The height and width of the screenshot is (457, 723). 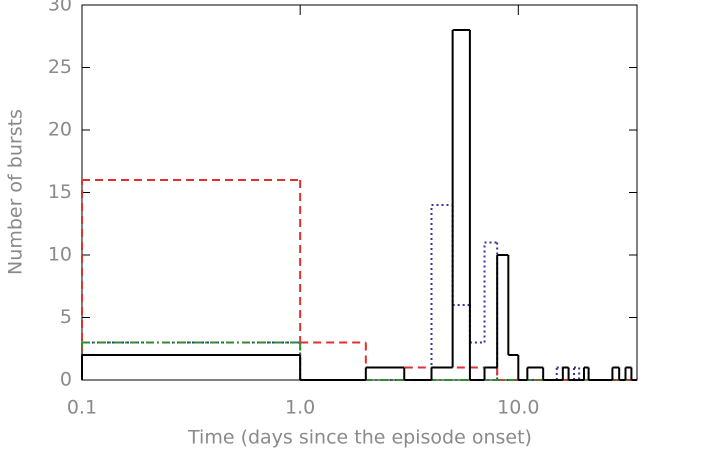 What do you see at coordinates (16, 192) in the screenshot?
I see `y-axis-title: Number of bursts` at bounding box center [16, 192].